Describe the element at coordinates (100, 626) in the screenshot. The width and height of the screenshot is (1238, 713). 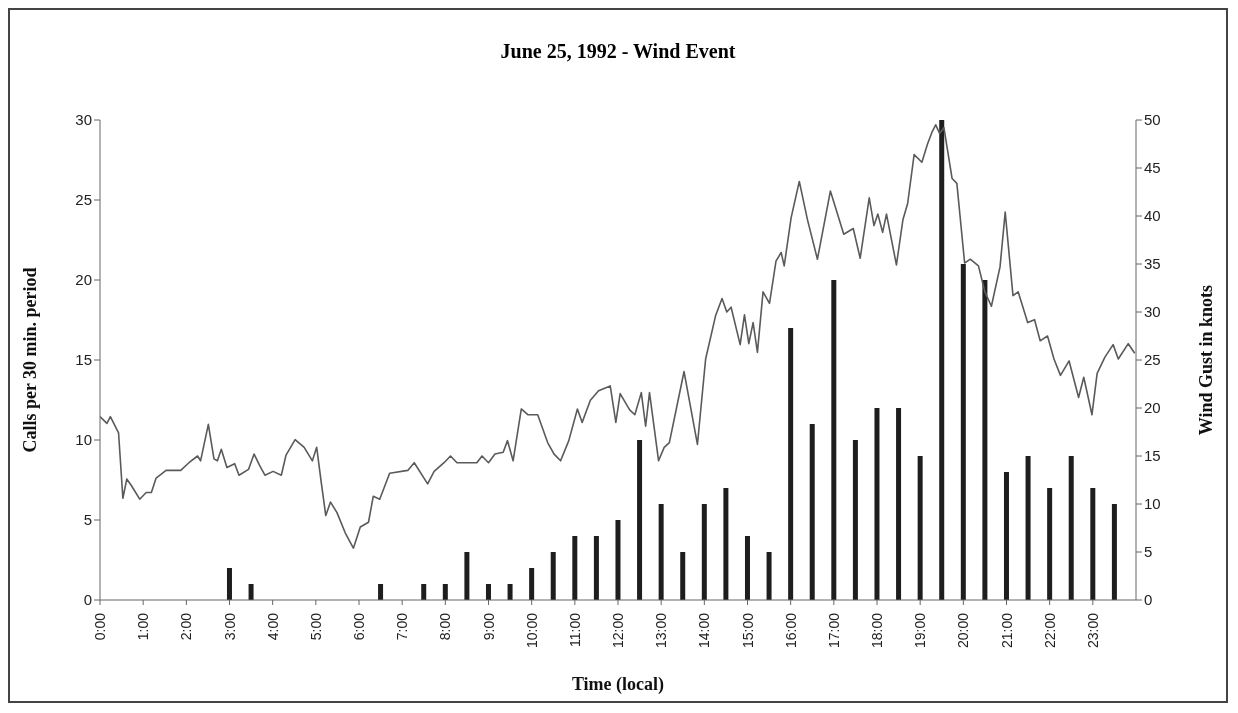
I see `x-tick-label: 0:00` at that location.